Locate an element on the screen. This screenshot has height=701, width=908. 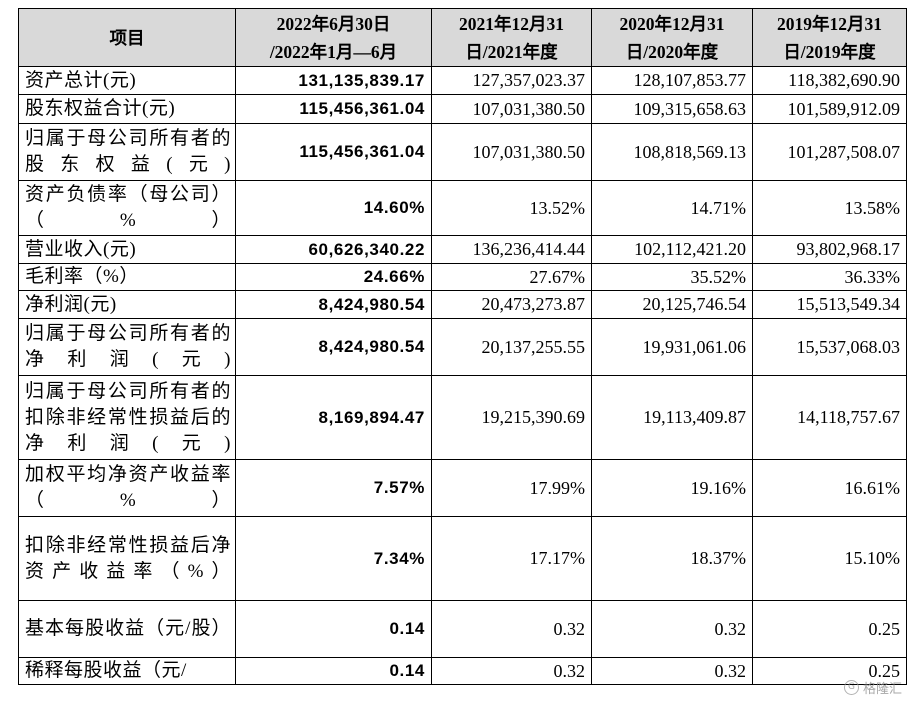
header-period-2022h1: 2022年6月30日 /2022年1月—6月 is located at coordinates (333, 37).